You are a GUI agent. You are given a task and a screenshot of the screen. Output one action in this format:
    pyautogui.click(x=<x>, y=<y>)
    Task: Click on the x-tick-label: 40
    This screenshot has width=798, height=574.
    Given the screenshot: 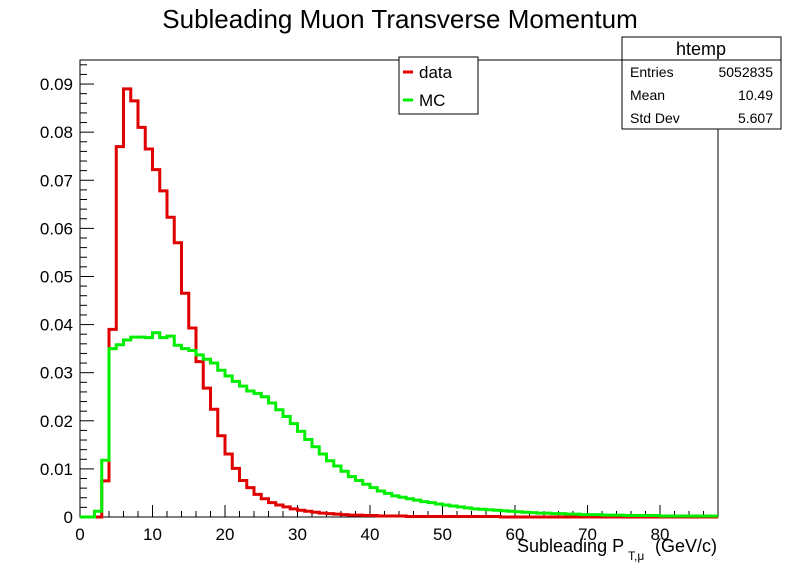 What is the action you would take?
    pyautogui.click(x=370, y=534)
    